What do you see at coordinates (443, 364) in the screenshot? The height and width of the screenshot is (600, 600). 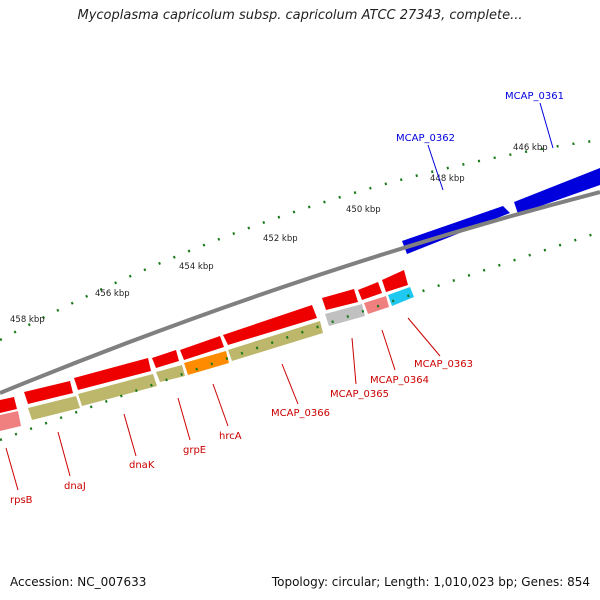 I see `gene-label-MCAP_0363: MCAP_0363` at bounding box center [443, 364].